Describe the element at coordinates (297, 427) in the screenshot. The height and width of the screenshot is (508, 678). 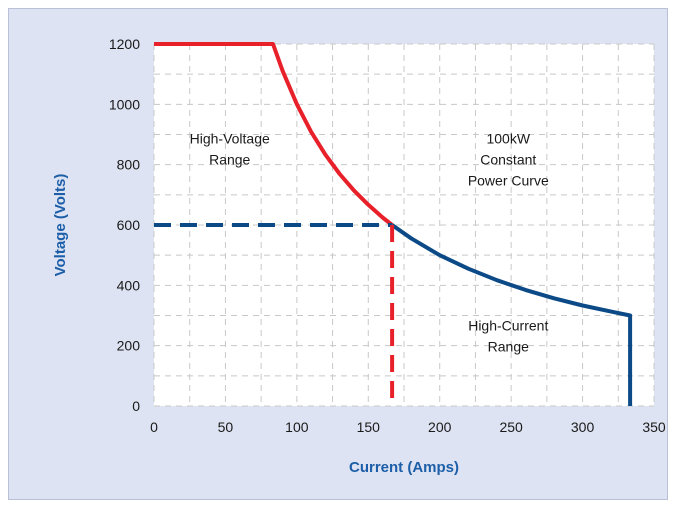
I see `x-tick-label: 100` at that location.